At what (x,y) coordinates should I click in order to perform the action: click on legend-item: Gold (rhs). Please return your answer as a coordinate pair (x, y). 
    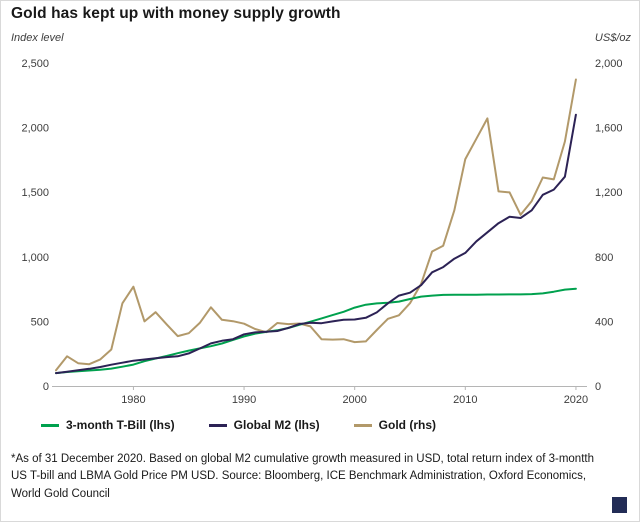
    Looking at the image, I should click on (394, 425).